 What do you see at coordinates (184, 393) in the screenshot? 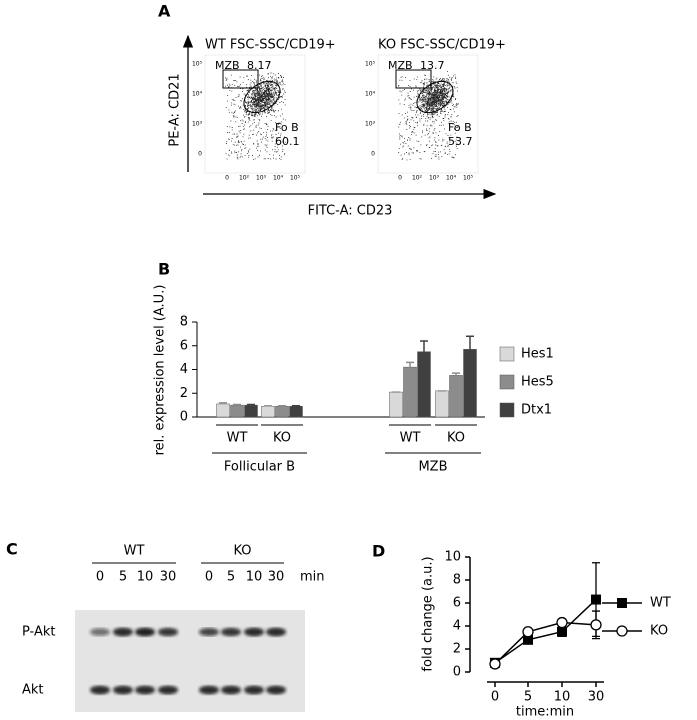
I see `y-tick-label: 2` at bounding box center [184, 393].